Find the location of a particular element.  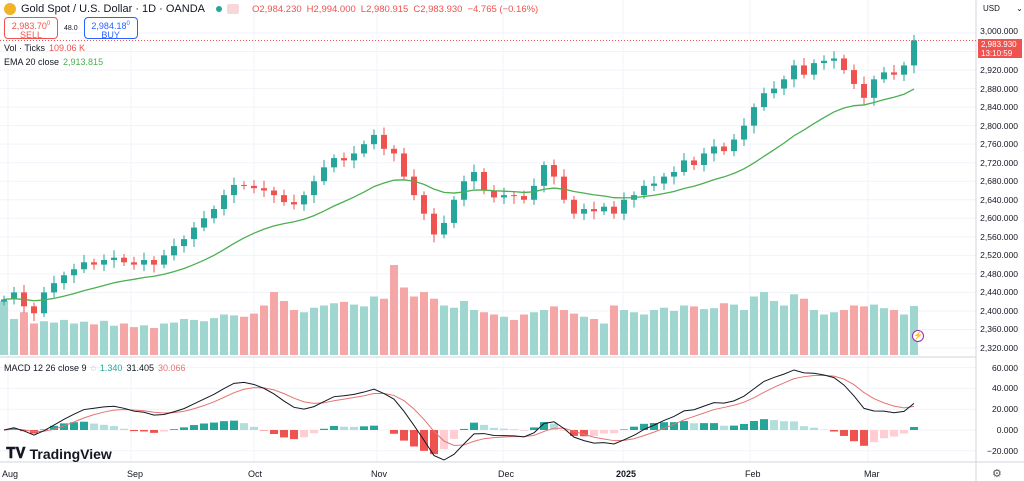

macd-settings-icon: ◌ is located at coordinates (93, 368).